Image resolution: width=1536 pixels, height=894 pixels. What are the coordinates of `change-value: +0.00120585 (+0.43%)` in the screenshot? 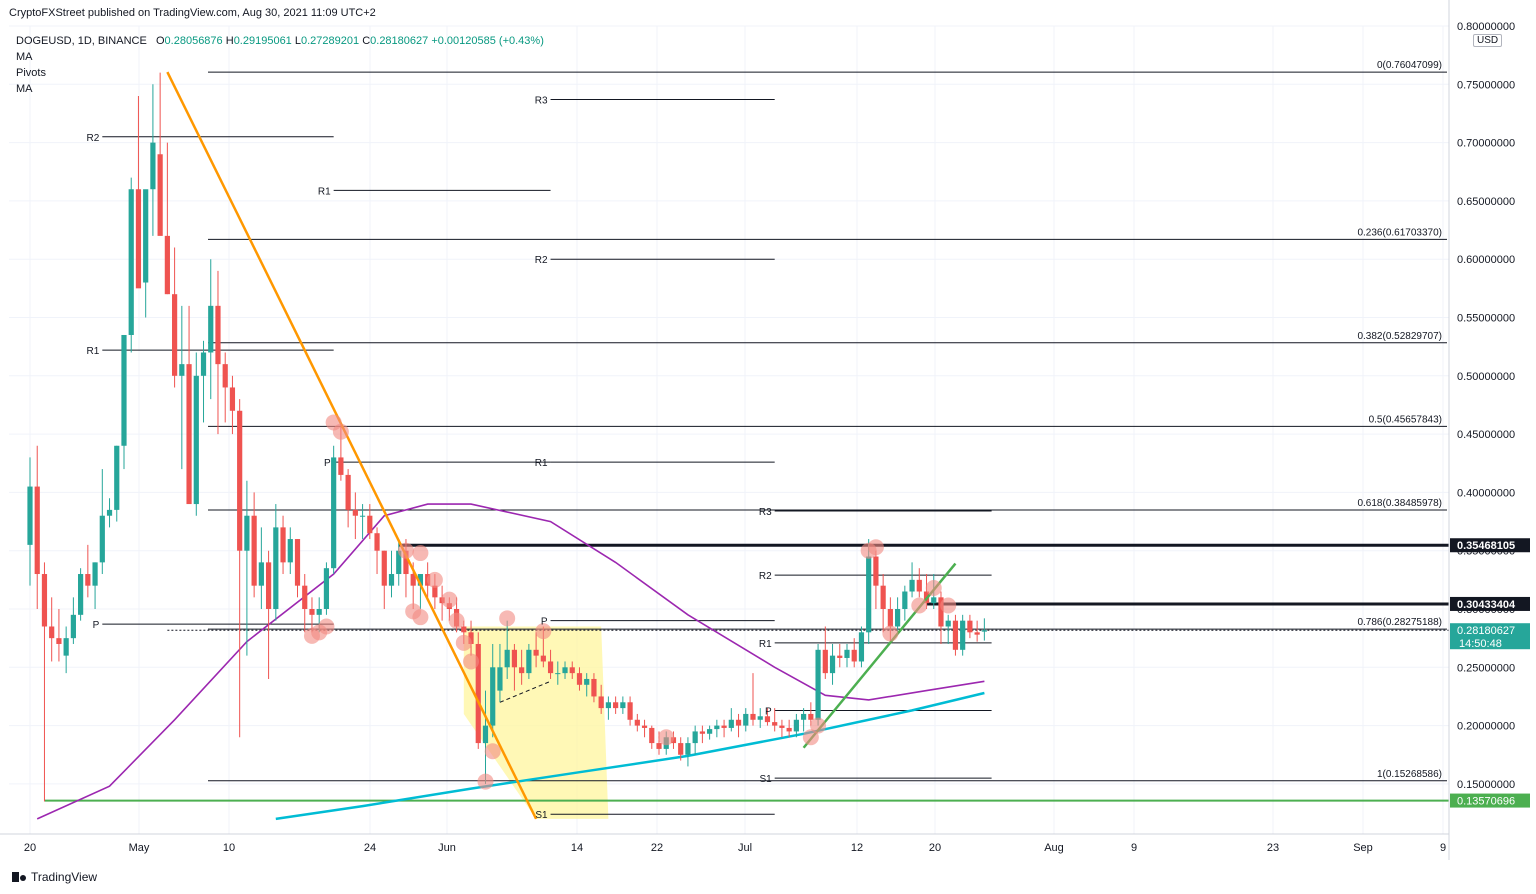 It's located at (487, 41).